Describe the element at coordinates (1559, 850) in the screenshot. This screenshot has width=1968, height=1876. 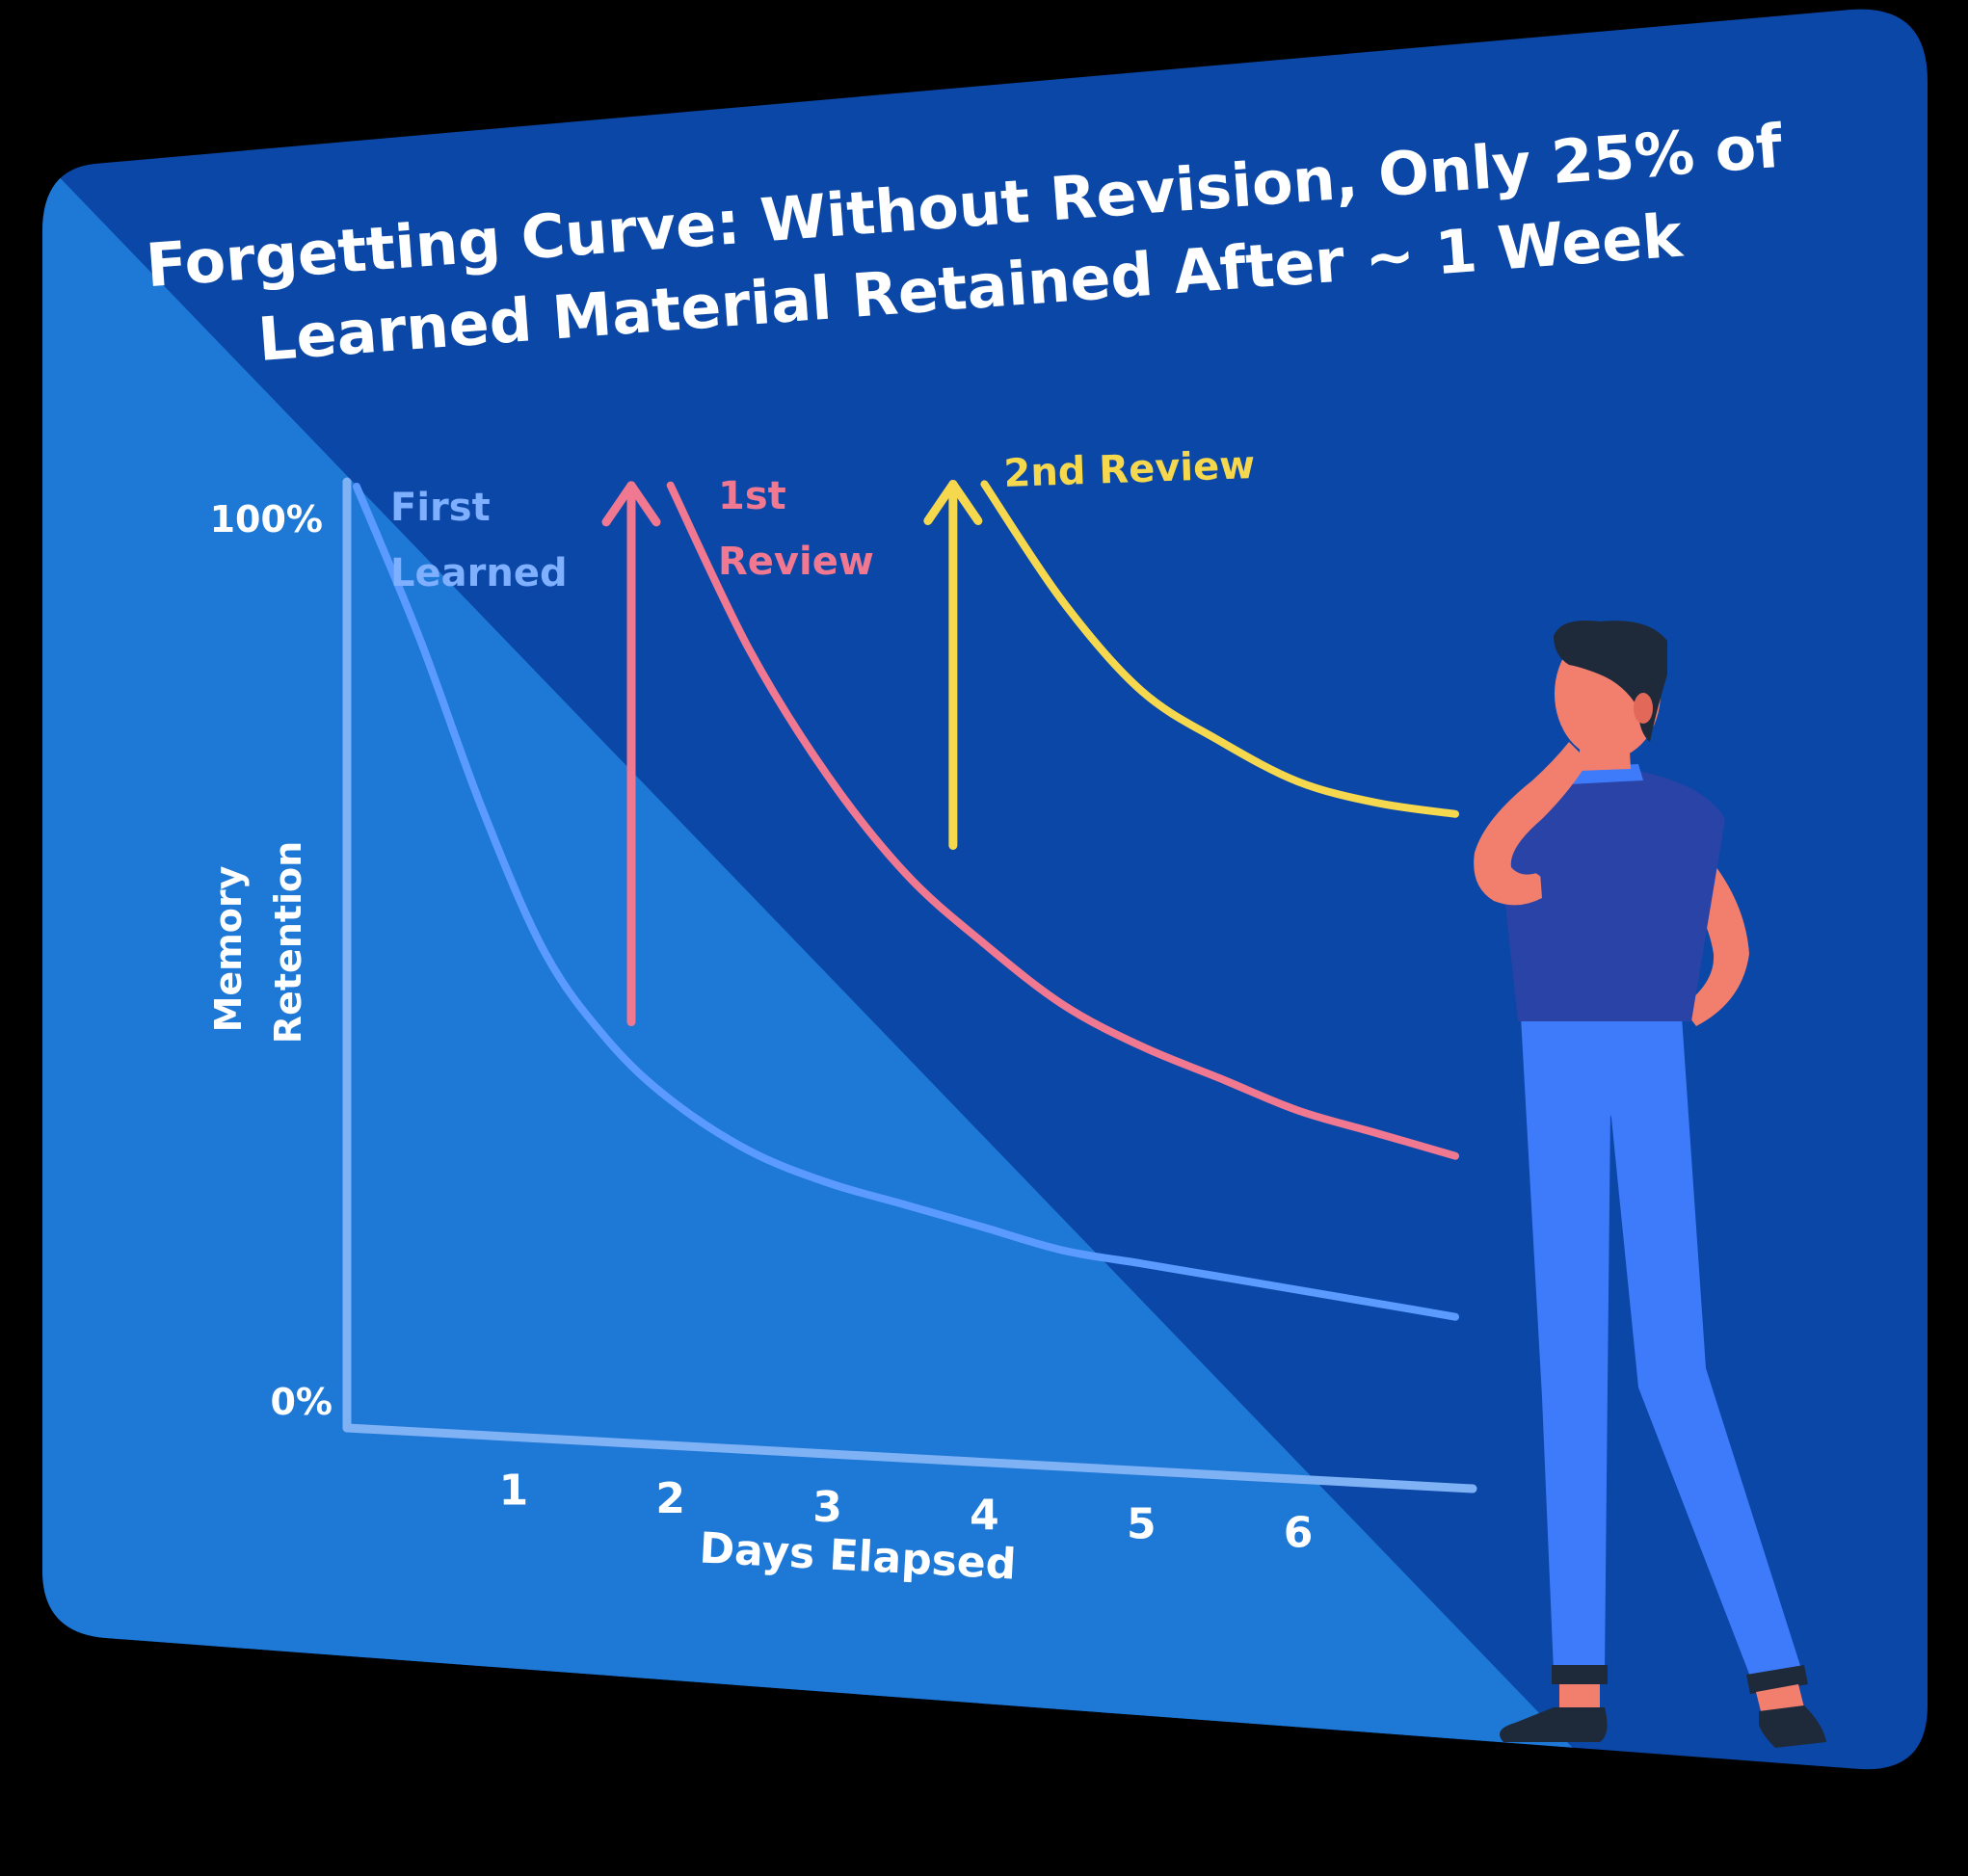
I see `man-sleeve` at that location.